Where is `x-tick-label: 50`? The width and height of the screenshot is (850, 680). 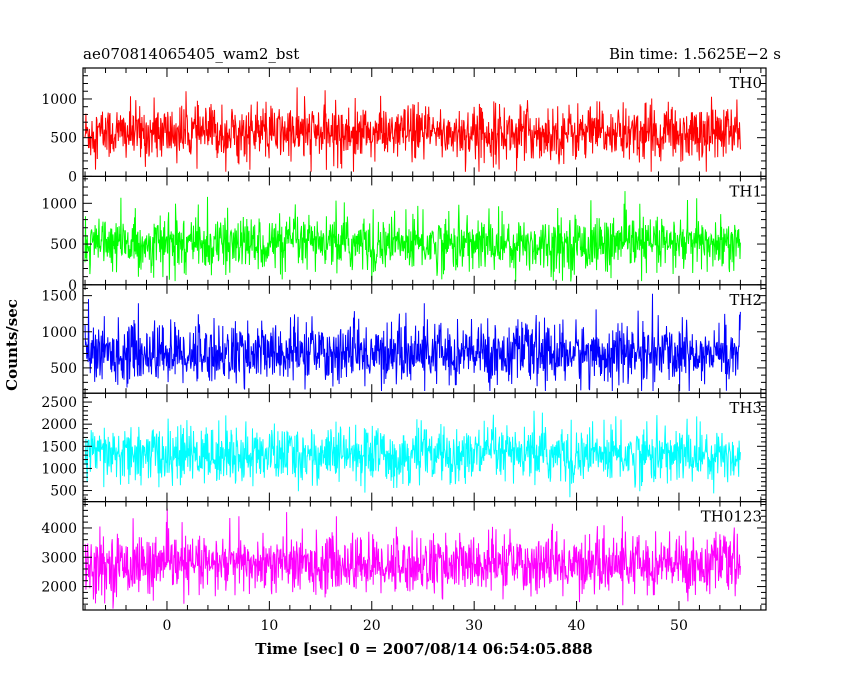 x-tick-label: 50 is located at coordinates (679, 626).